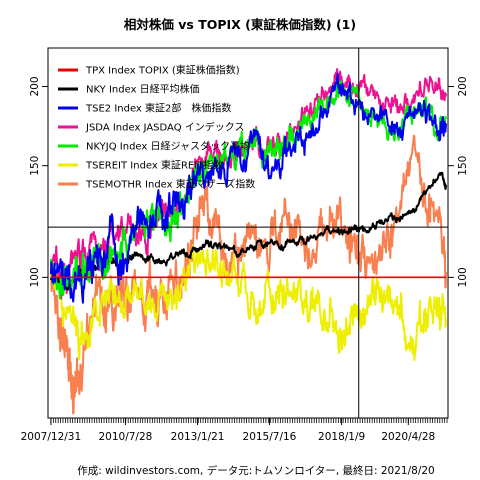  I want to click on y-right-tick-label: 200, so click(463, 86).